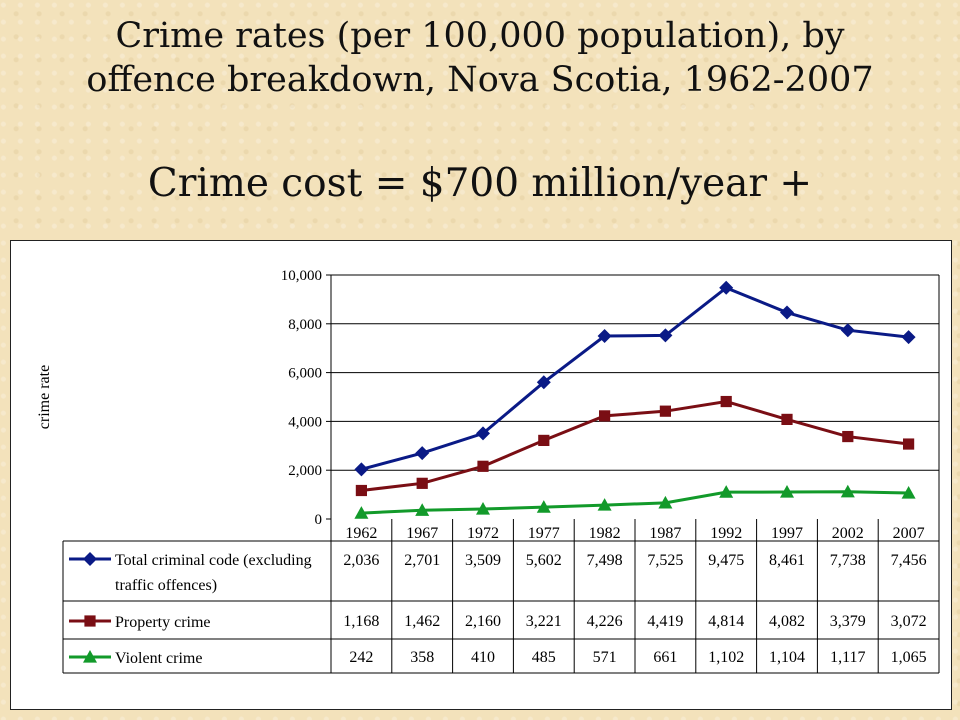 Image resolution: width=960 pixels, height=720 pixels. Describe the element at coordinates (909, 560) in the screenshot. I see `data-label: 7,456` at that location.